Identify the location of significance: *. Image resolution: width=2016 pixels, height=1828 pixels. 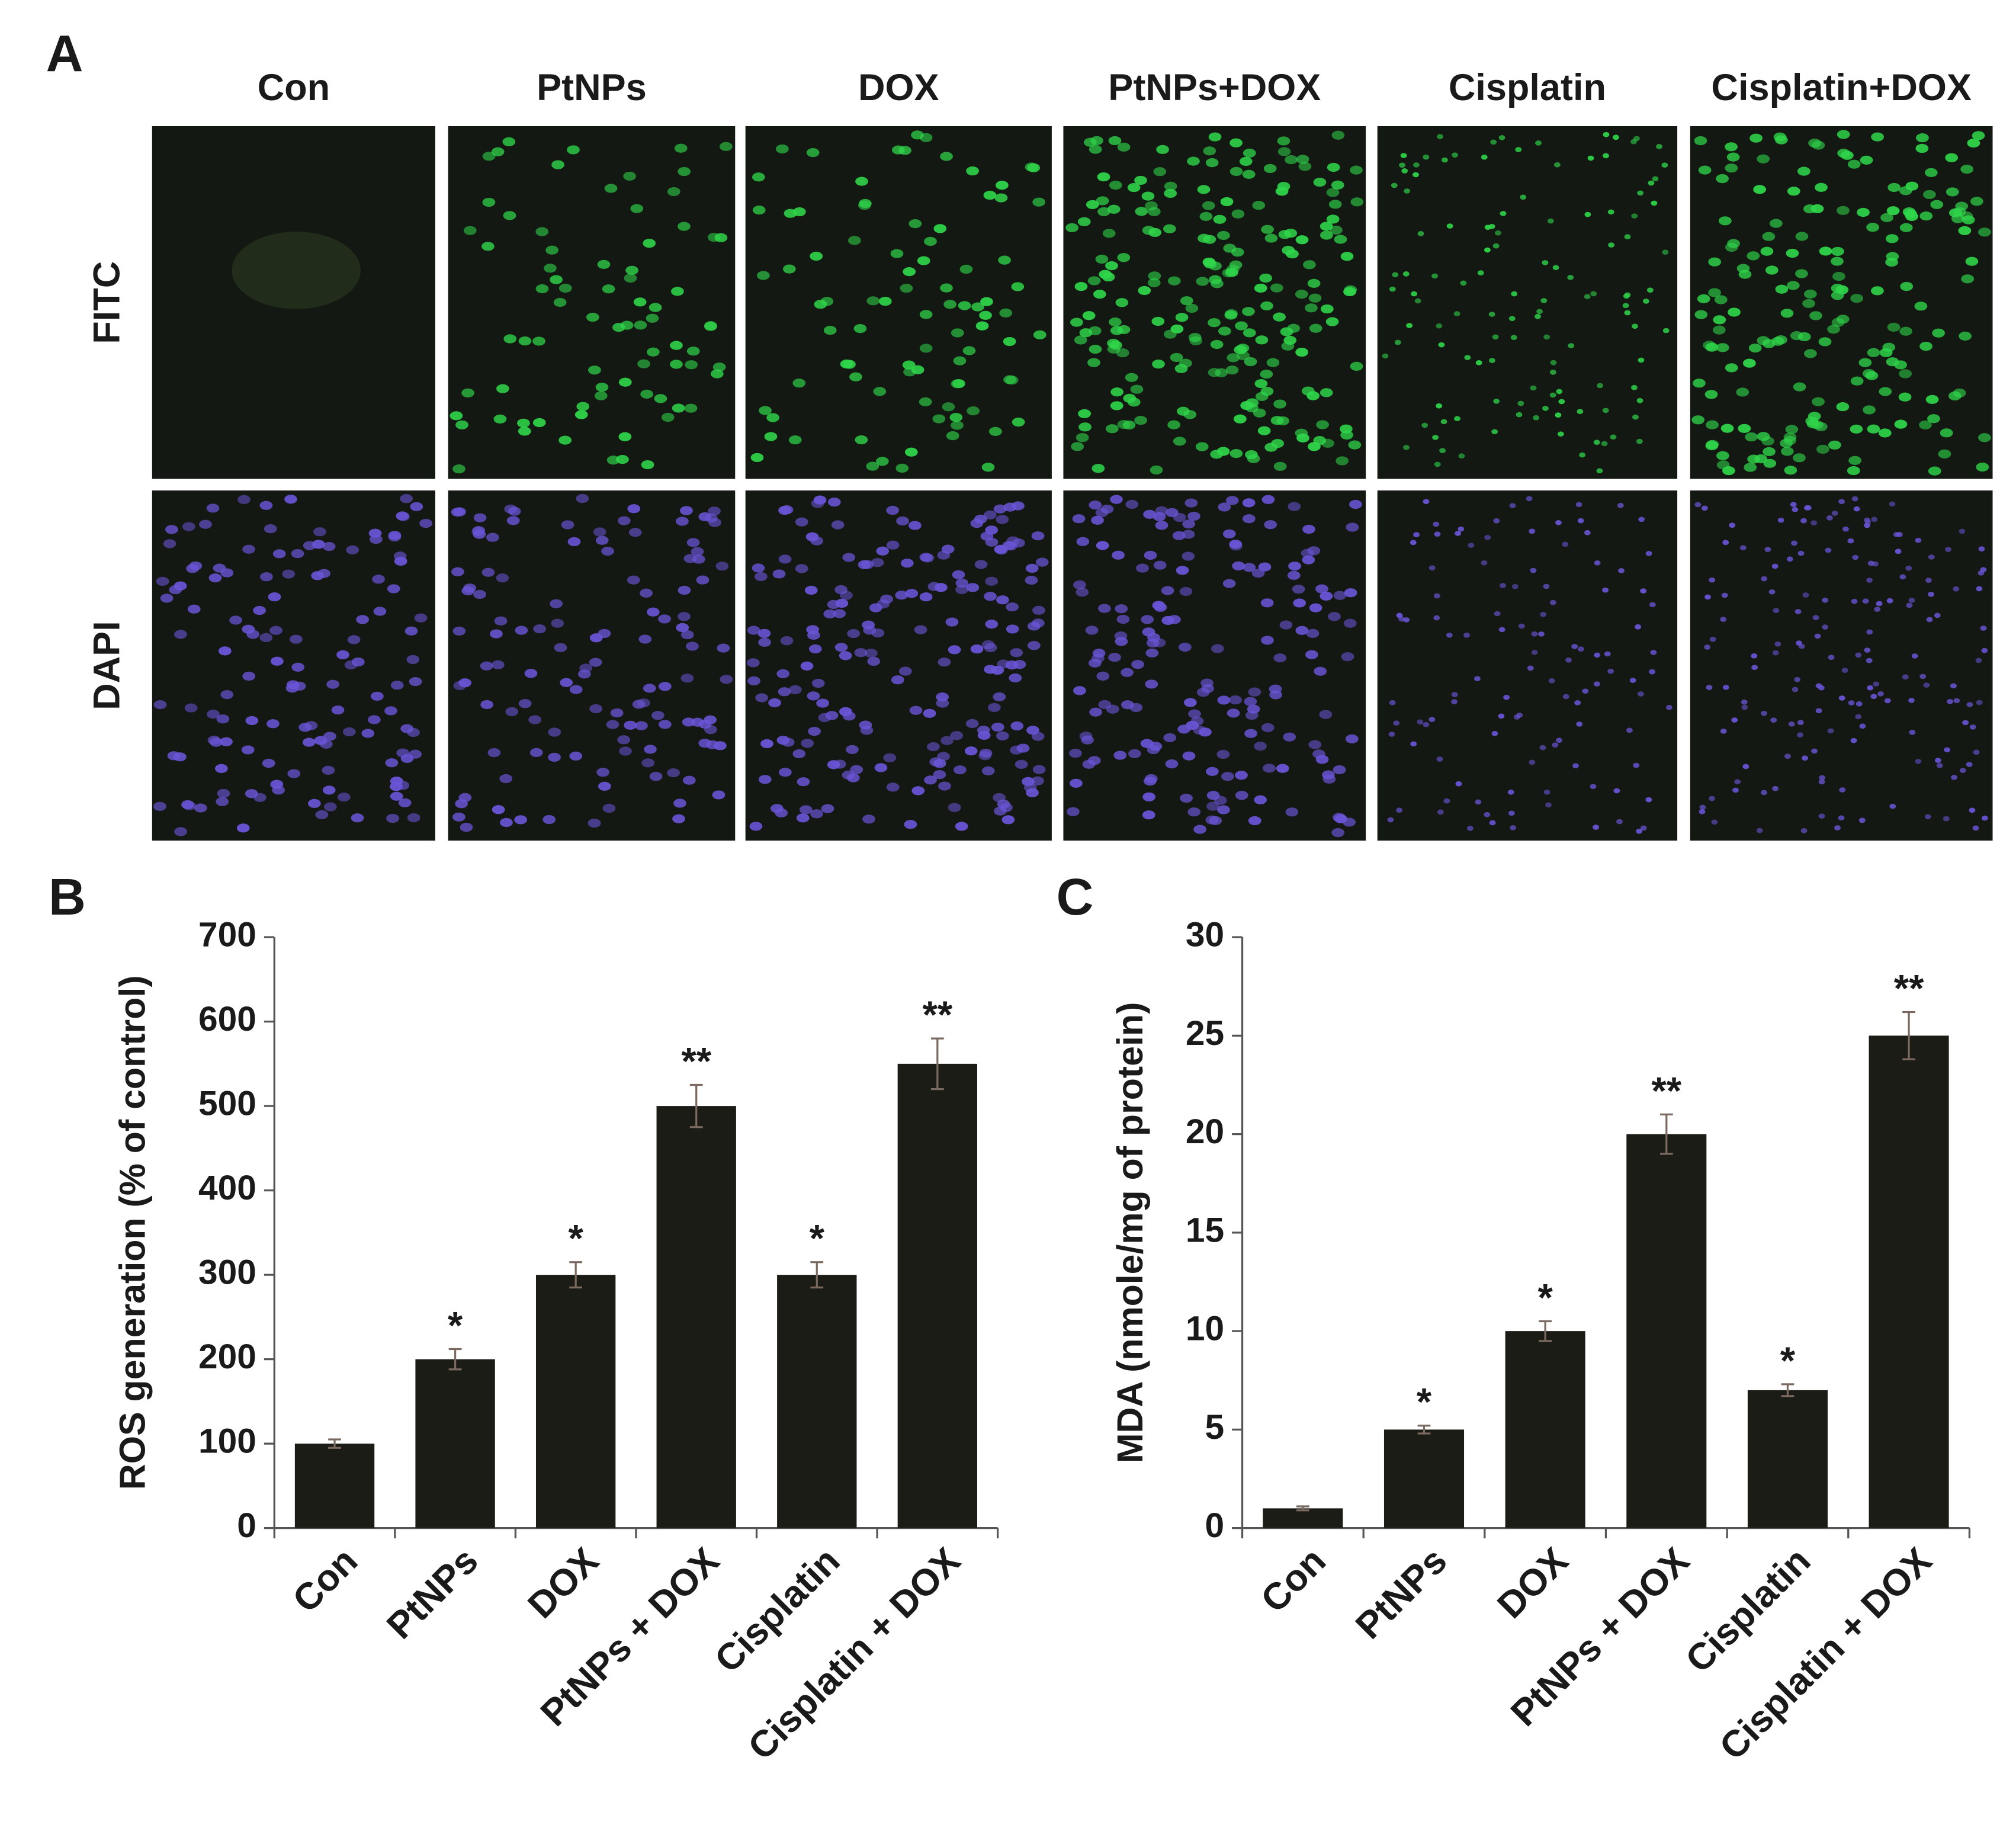
(1788, 1360).